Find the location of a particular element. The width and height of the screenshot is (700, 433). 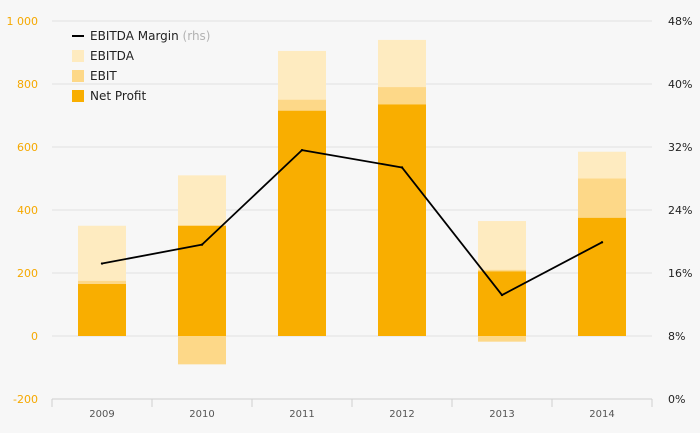

point-ebitda-margin-2013 is located at coordinates (502, 295).